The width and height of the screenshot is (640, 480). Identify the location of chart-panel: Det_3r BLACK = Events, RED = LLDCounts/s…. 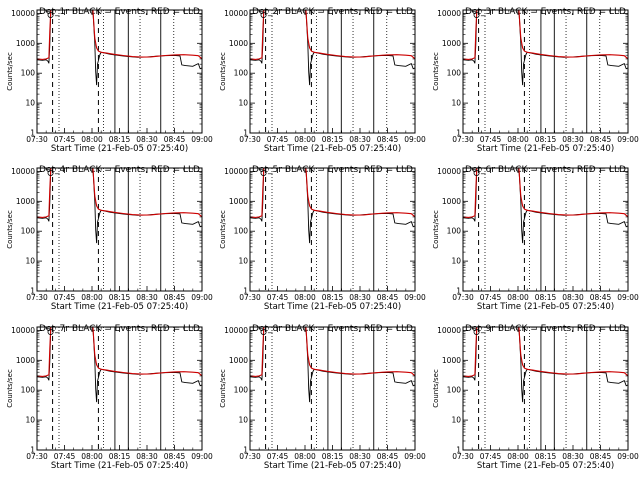
(535, 80).